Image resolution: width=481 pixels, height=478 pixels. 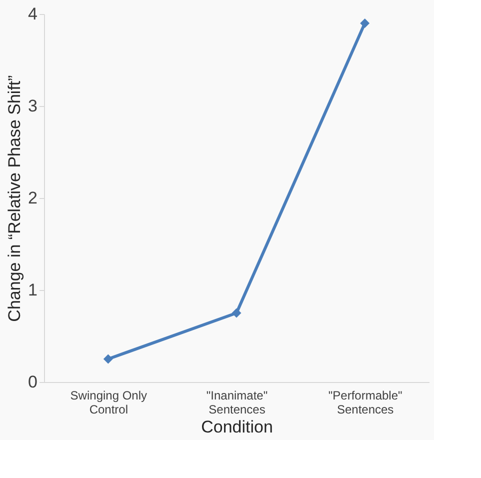 I want to click on y-tick-label: 3, so click(x=33, y=106).